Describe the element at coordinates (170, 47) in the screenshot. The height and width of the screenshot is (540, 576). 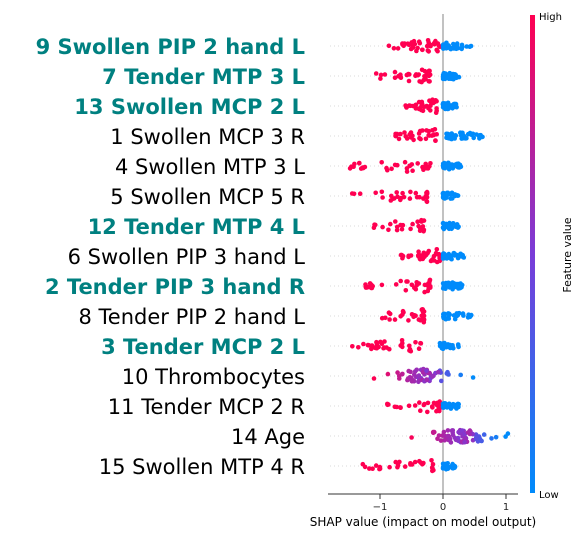
I see `feature-label: 9 Swollen PIP 2 hand L` at that location.